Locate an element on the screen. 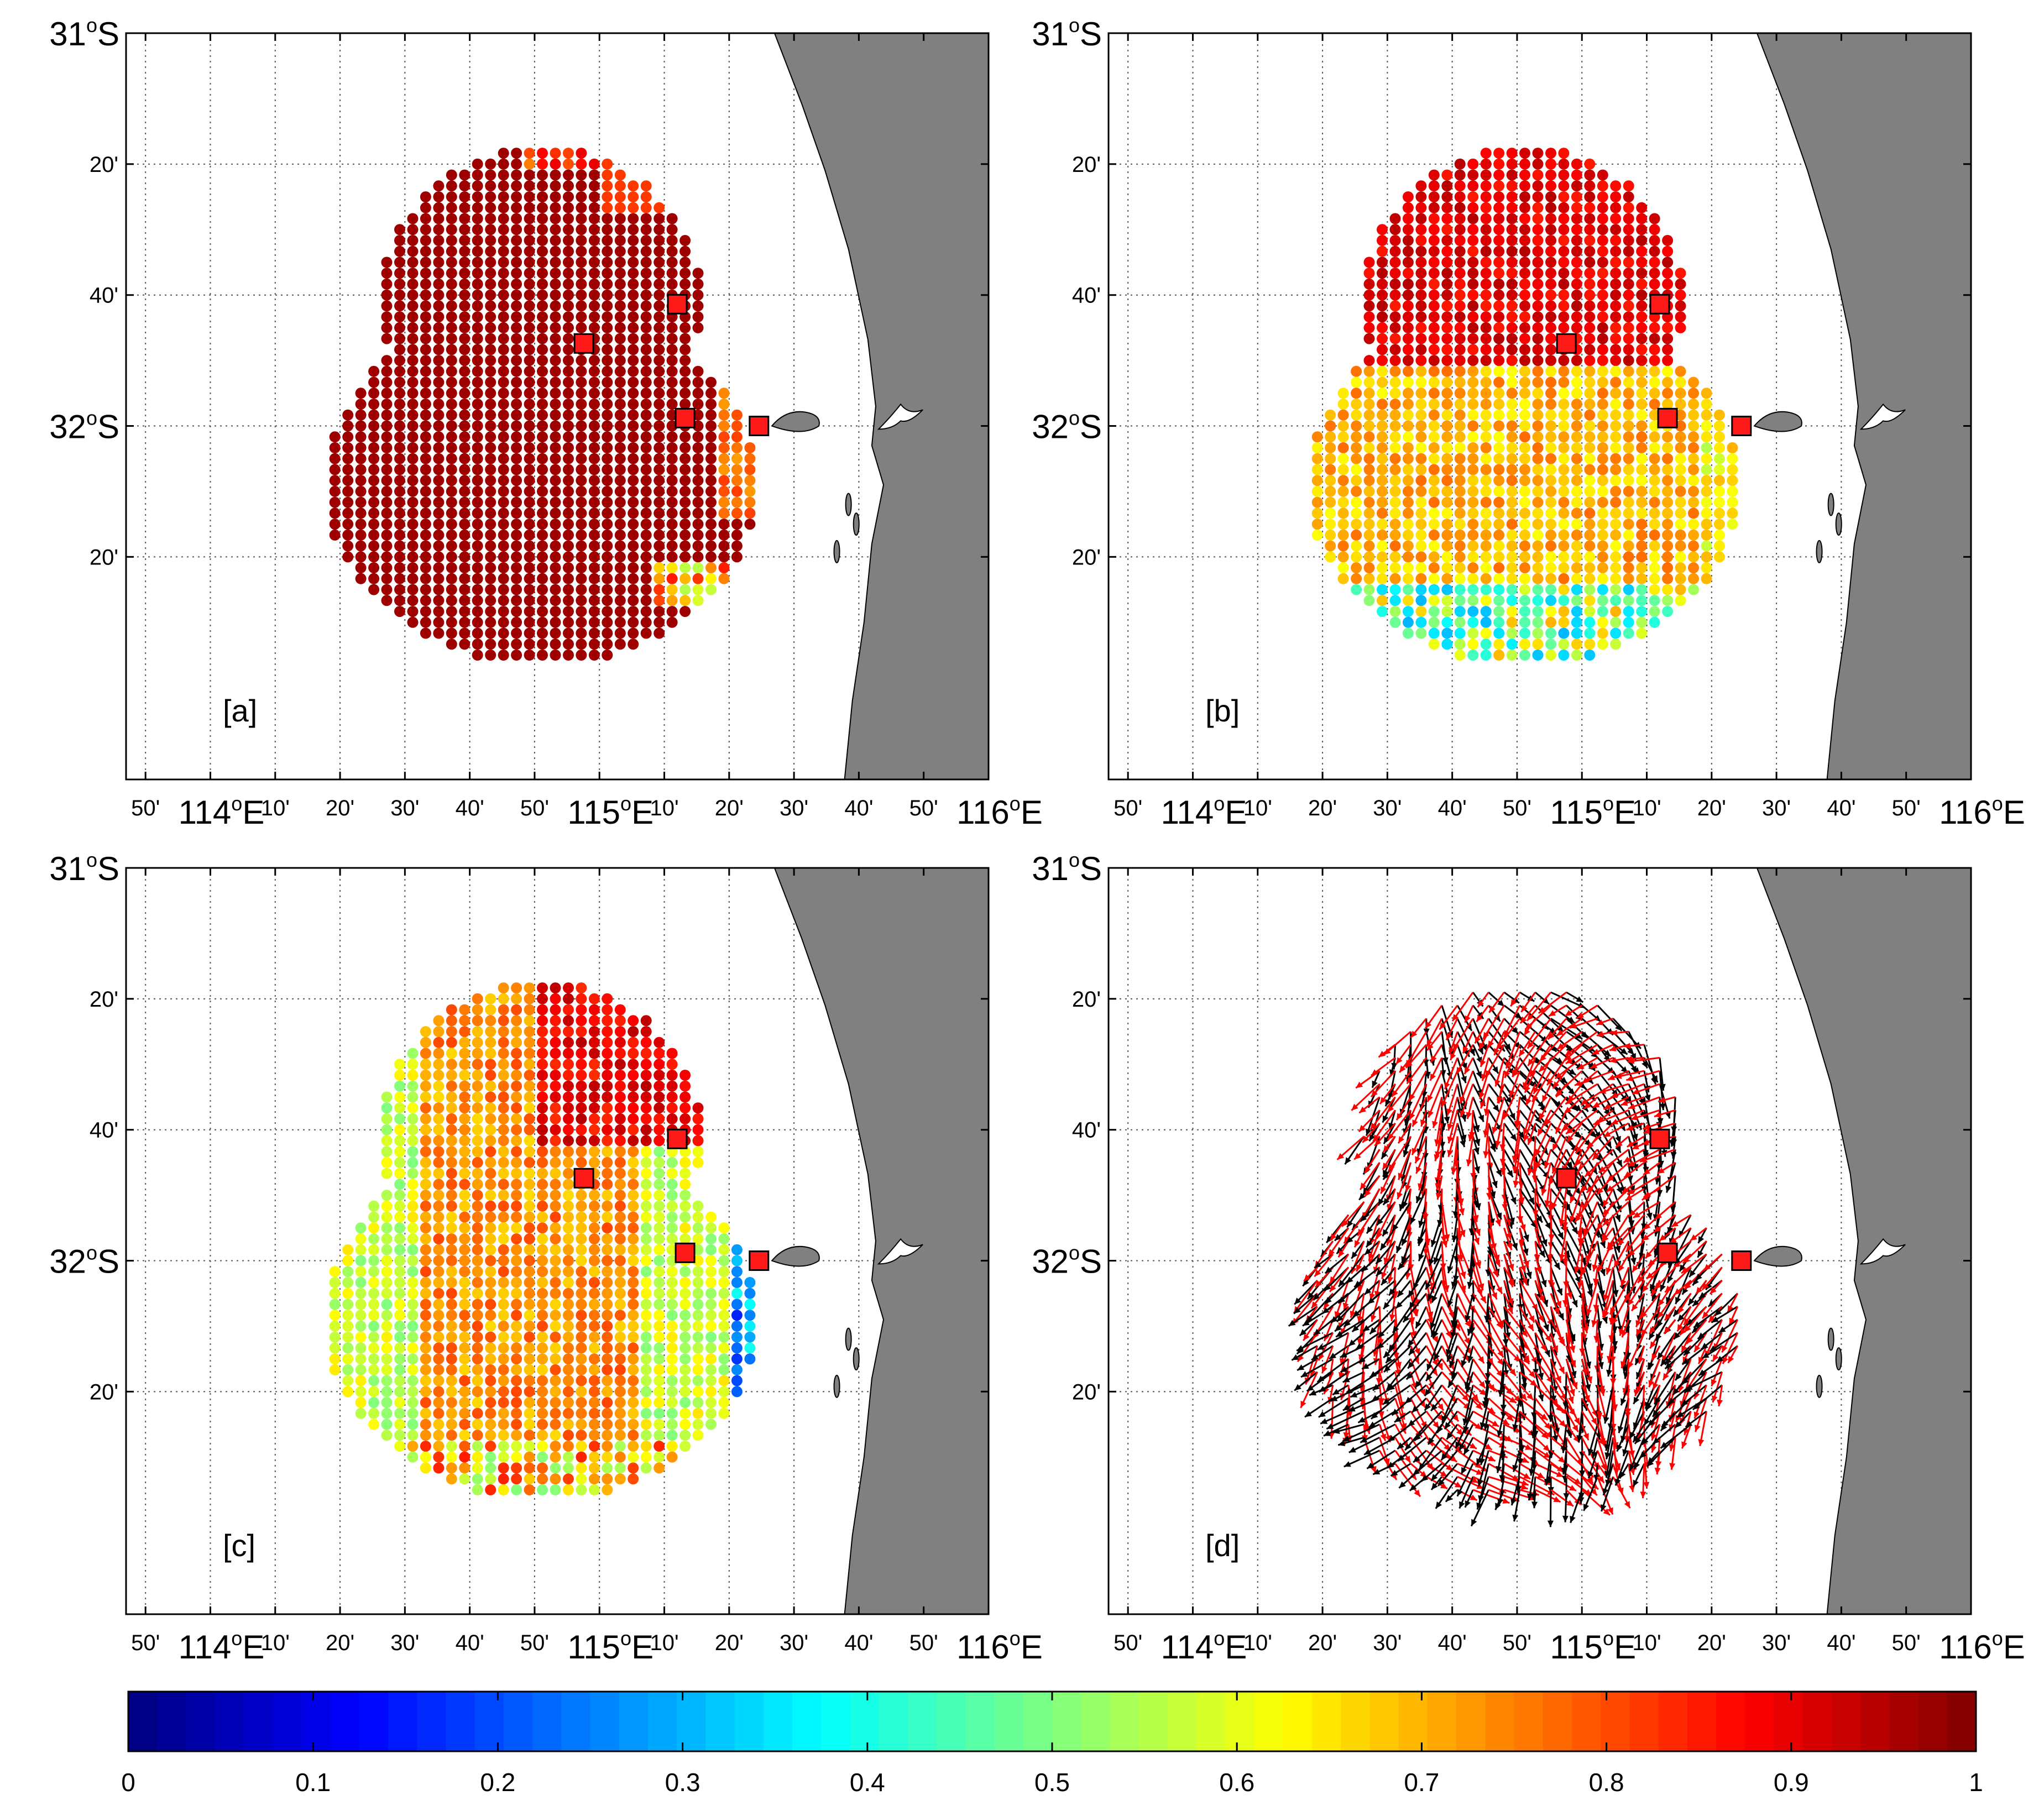 This screenshot has height=1811, width=2044. lat-minute-label: 20' is located at coordinates (1086, 557).